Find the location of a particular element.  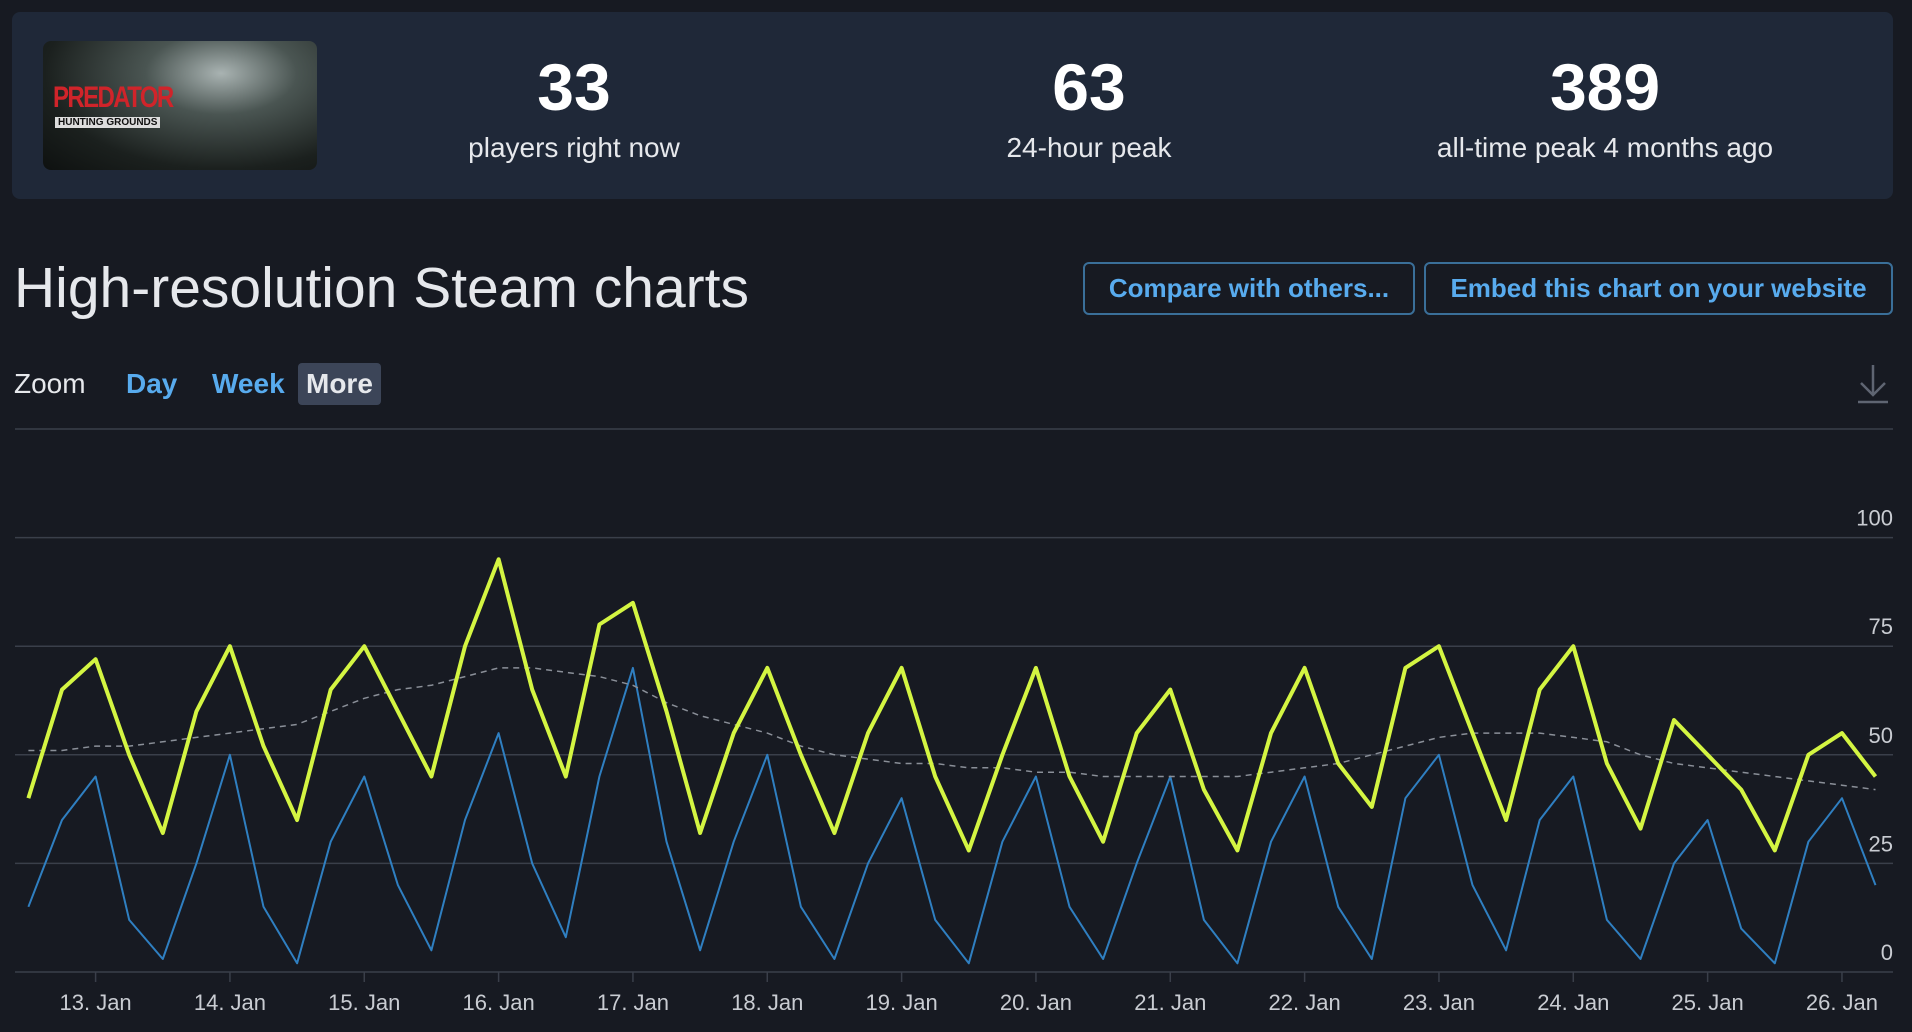

stat-value: 389 is located at coordinates (1605, 87).